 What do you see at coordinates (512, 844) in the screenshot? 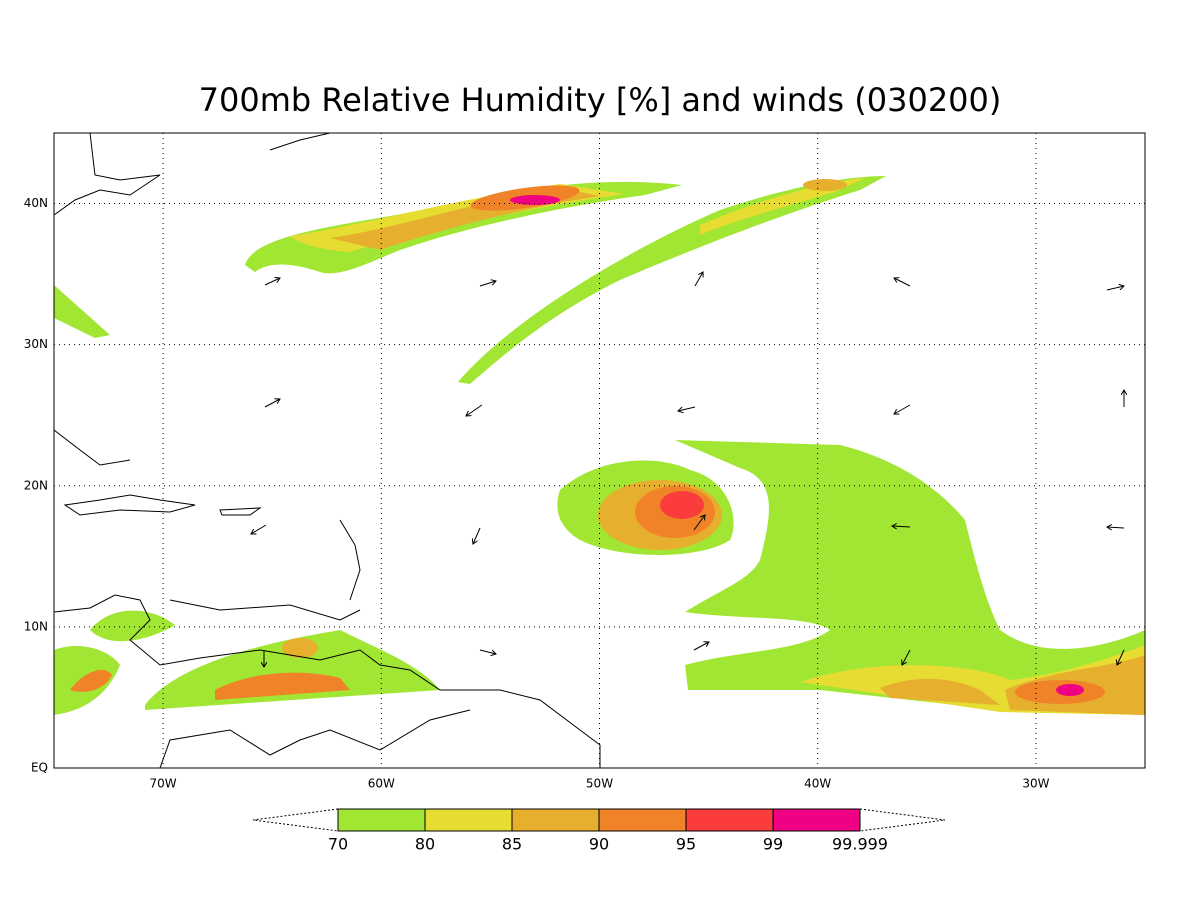
I see `colorbar-label: 85` at bounding box center [512, 844].